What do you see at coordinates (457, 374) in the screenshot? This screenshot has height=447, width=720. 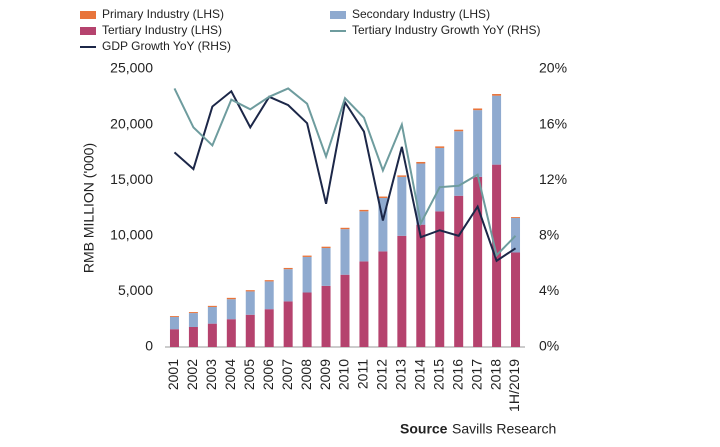 I see `x-tick-label: 2016` at bounding box center [457, 374].